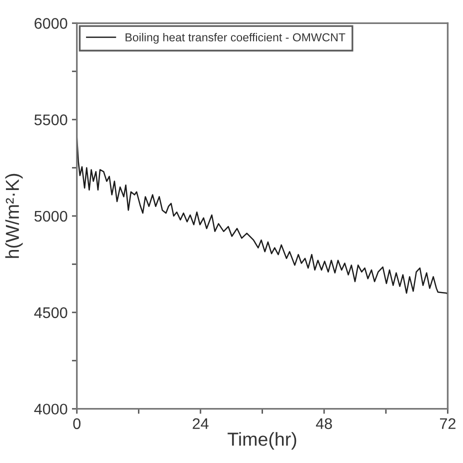 The height and width of the screenshot is (463, 463). Describe the element at coordinates (324, 424) in the screenshot. I see `x-tick-label: 48` at that location.